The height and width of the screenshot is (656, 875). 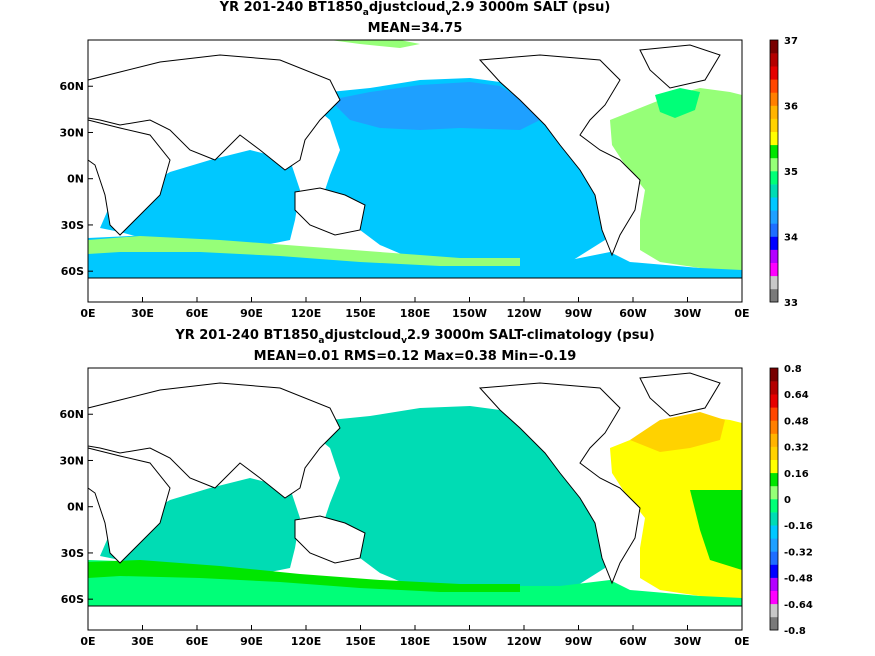 I want to click on x-tick-label: 30E, so click(x=142, y=313).